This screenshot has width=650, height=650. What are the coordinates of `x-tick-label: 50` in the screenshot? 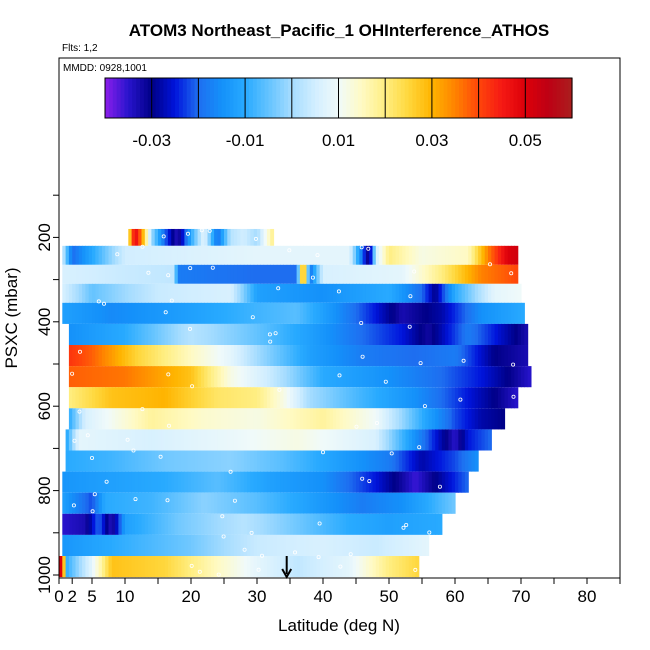 It's located at (389, 596).